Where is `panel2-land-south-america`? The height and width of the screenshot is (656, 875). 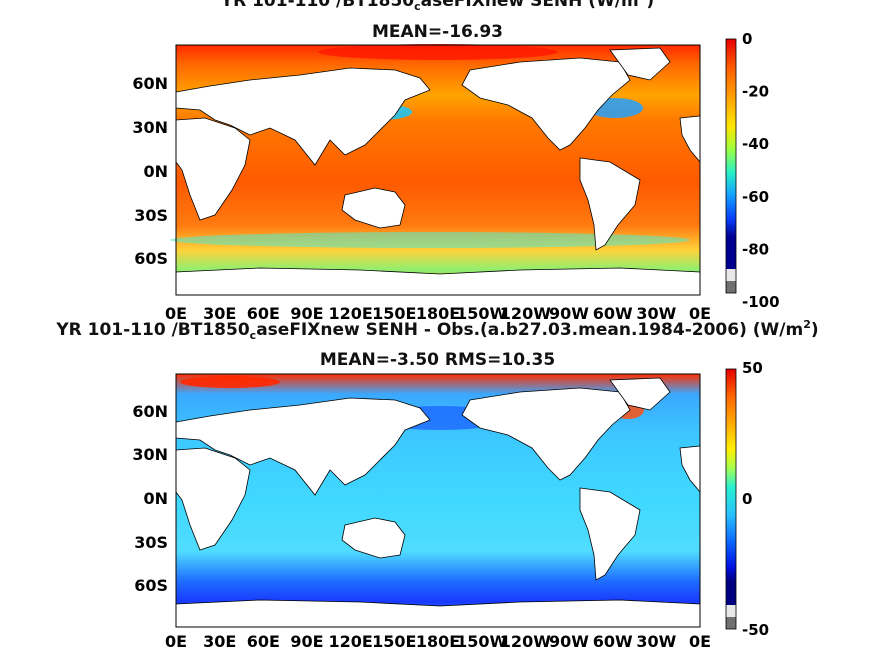 panel2-land-south-america is located at coordinates (610, 534).